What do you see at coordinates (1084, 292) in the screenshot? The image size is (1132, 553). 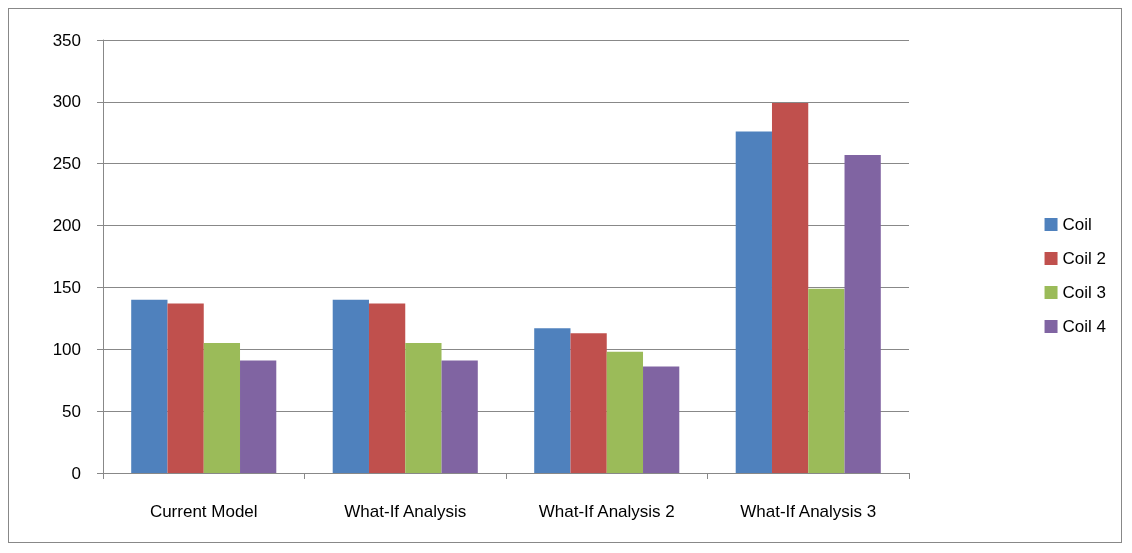 I see `legend-label: Coil 3` at bounding box center [1084, 292].